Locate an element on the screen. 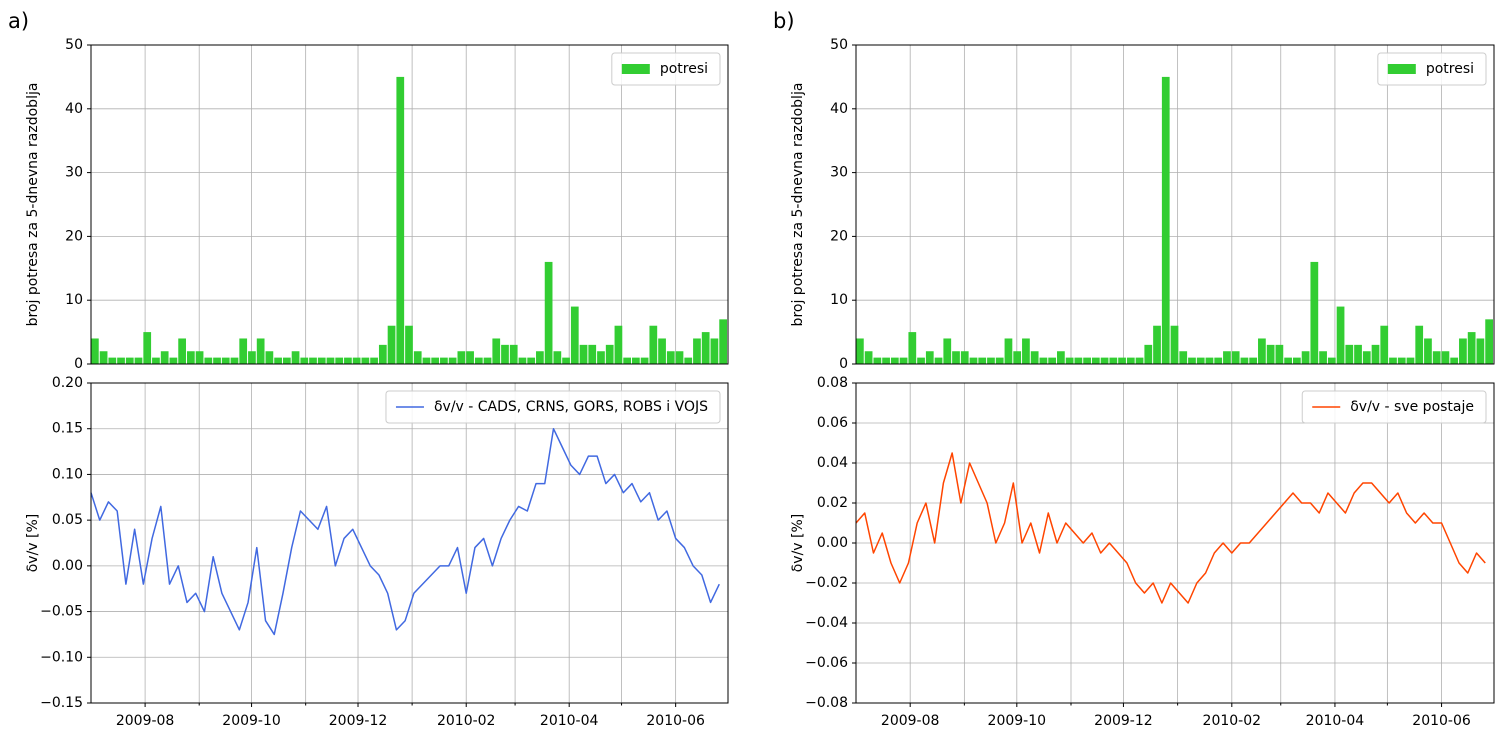 The width and height of the screenshot is (1502, 731). y-tick-label: 0.04 is located at coordinates (832, 463).